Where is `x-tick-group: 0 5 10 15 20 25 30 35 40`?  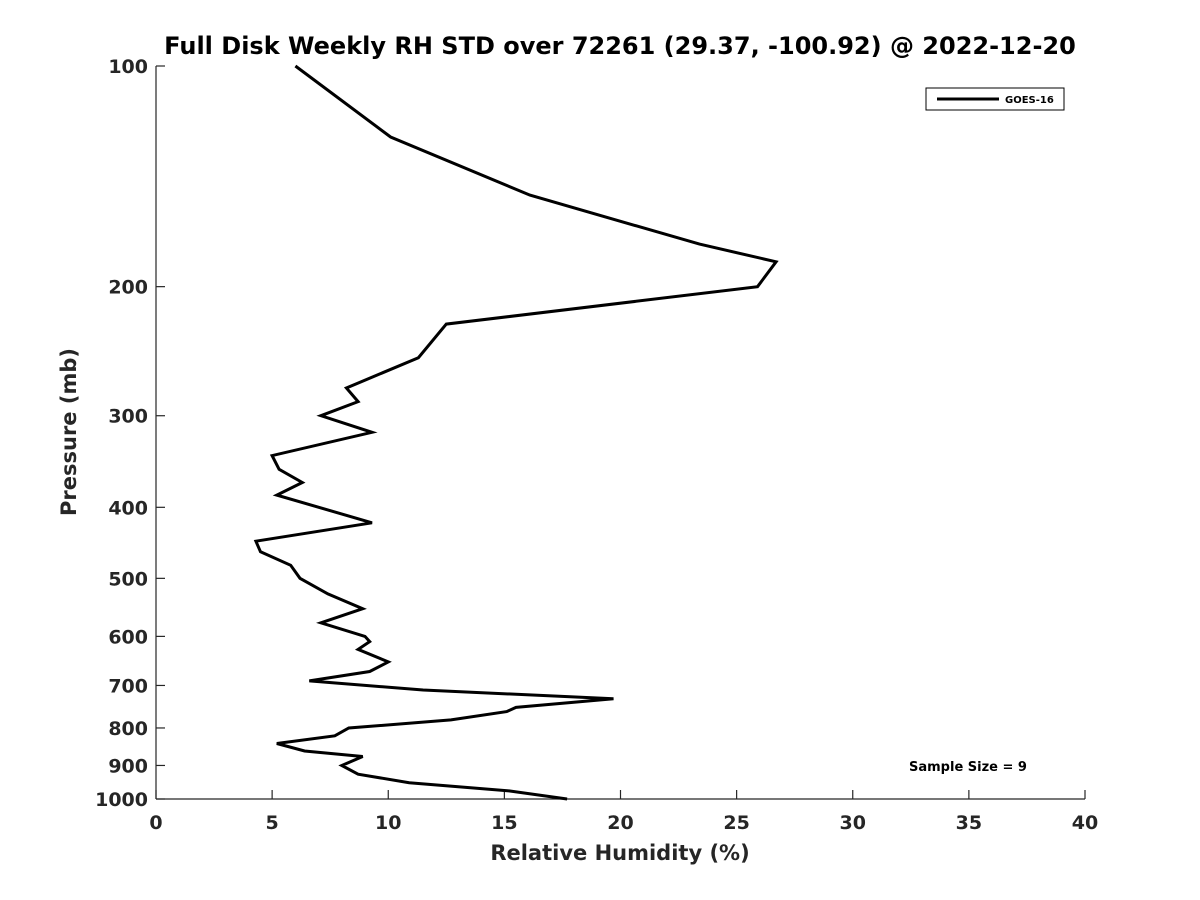 x-tick-group: 0 5 10 15 20 25 30 35 40 is located at coordinates (623, 812).